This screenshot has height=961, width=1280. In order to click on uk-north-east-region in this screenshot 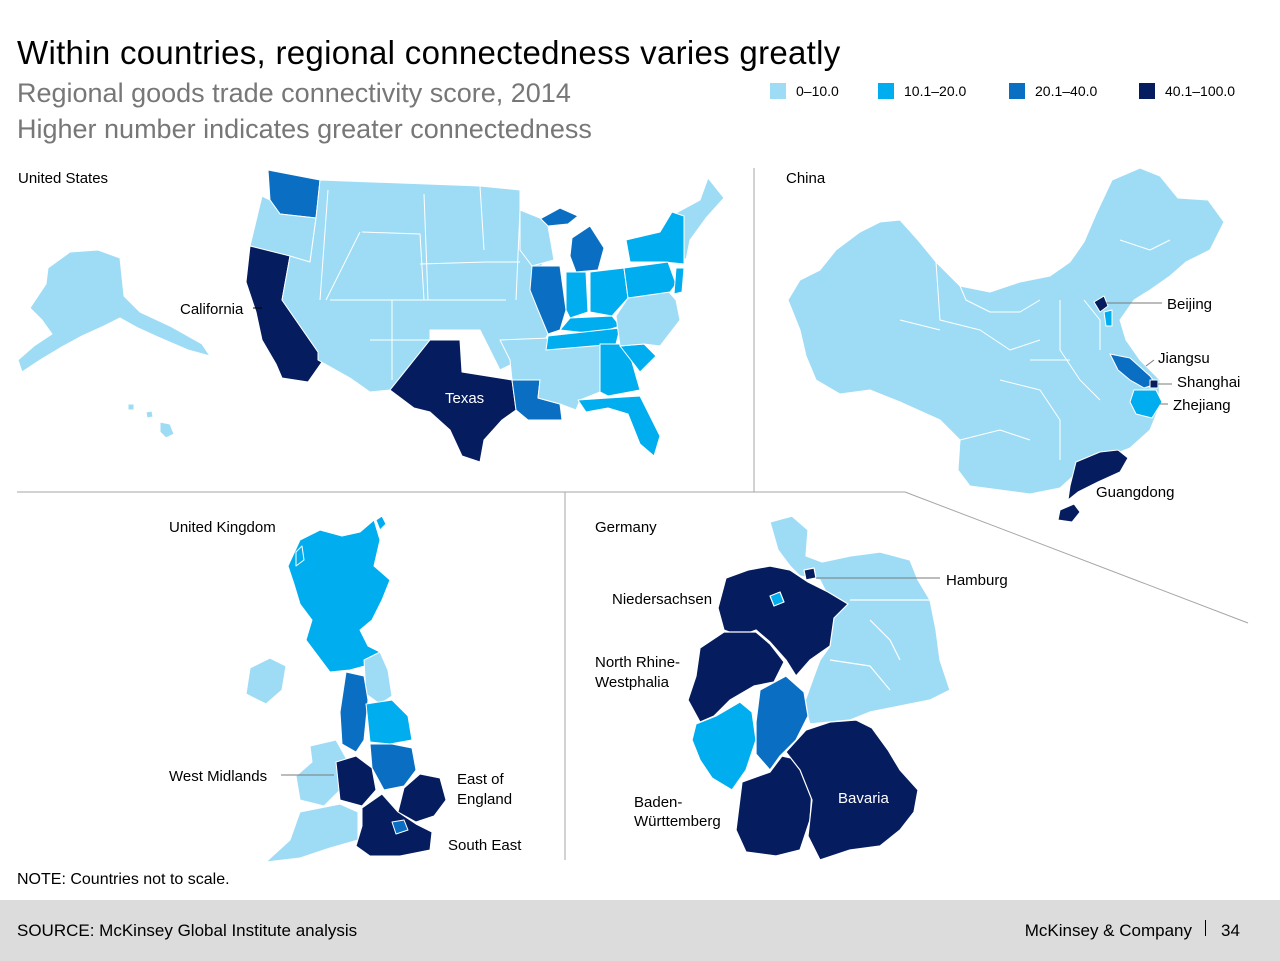, I will do `click(378, 678)`.